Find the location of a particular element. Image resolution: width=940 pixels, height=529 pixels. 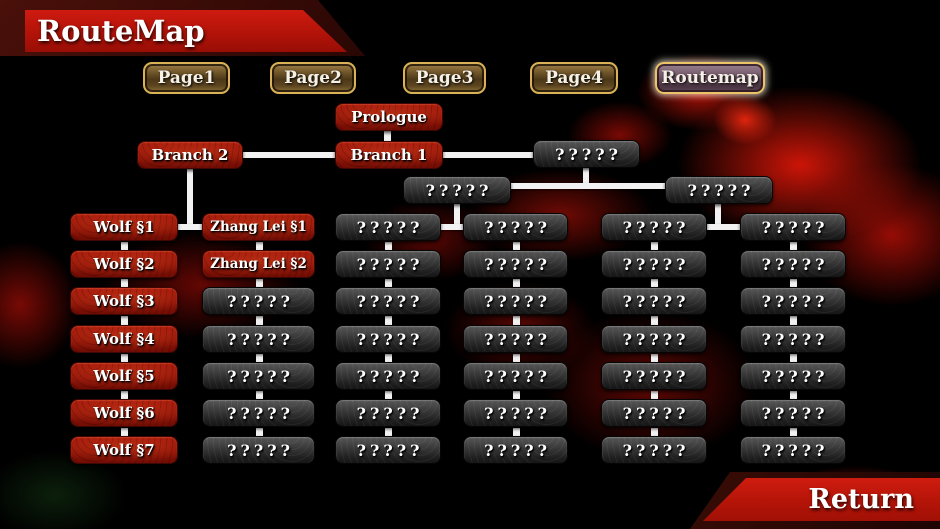

route-node-label: Wolf §5 is located at coordinates (124, 376).